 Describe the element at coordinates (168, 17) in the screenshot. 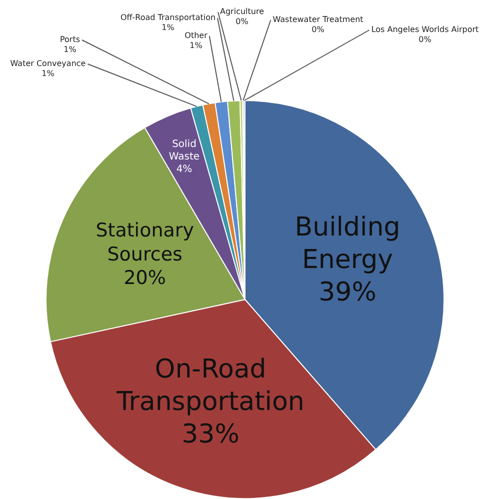

I see `slice-label: Off-Road Transportation` at that location.